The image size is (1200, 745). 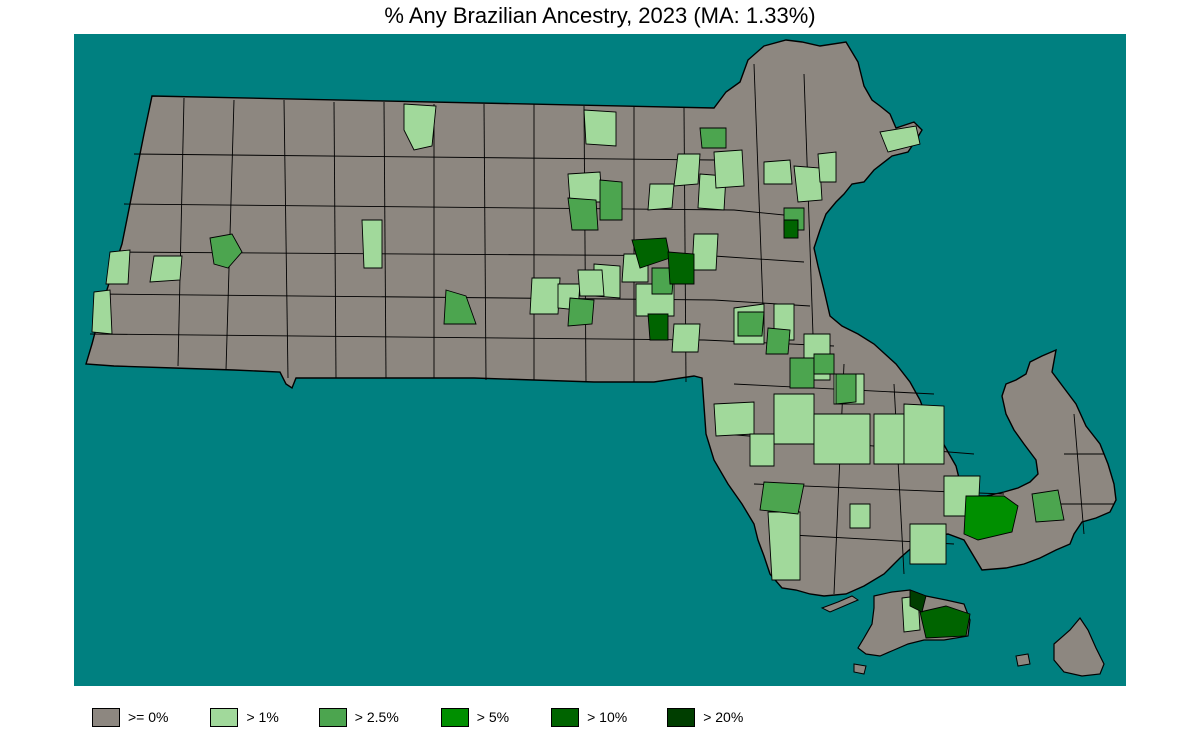 I want to click on nantucket, so click(x=1079, y=646).